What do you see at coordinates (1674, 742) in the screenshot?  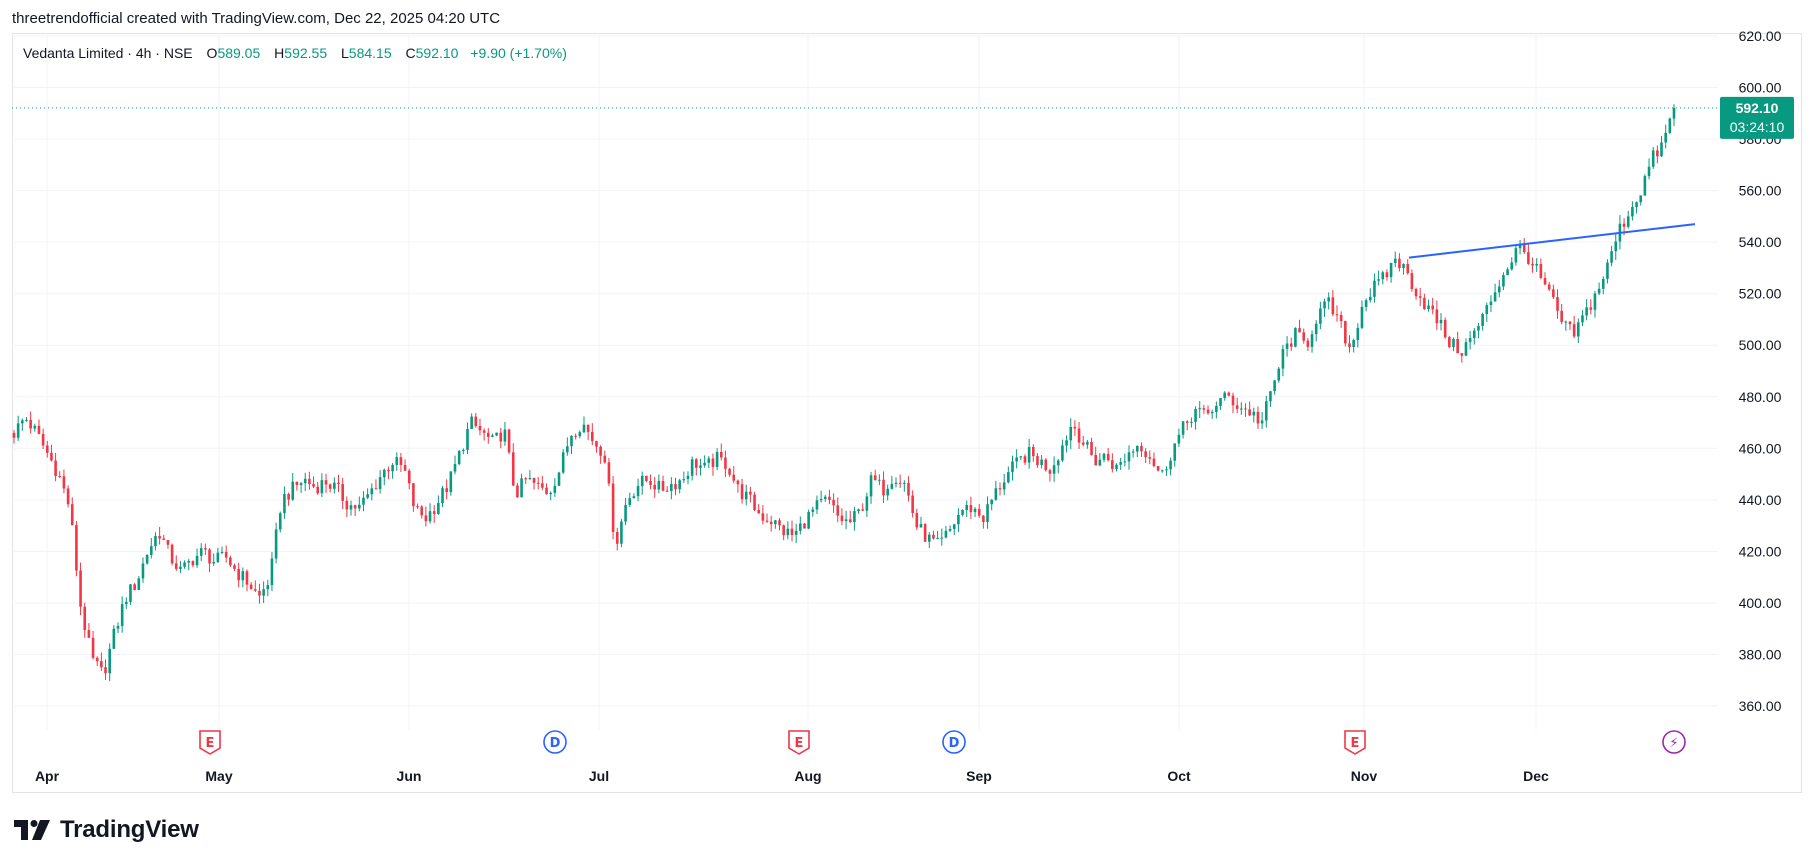 I see `split-marker: ⚡` at bounding box center [1674, 742].